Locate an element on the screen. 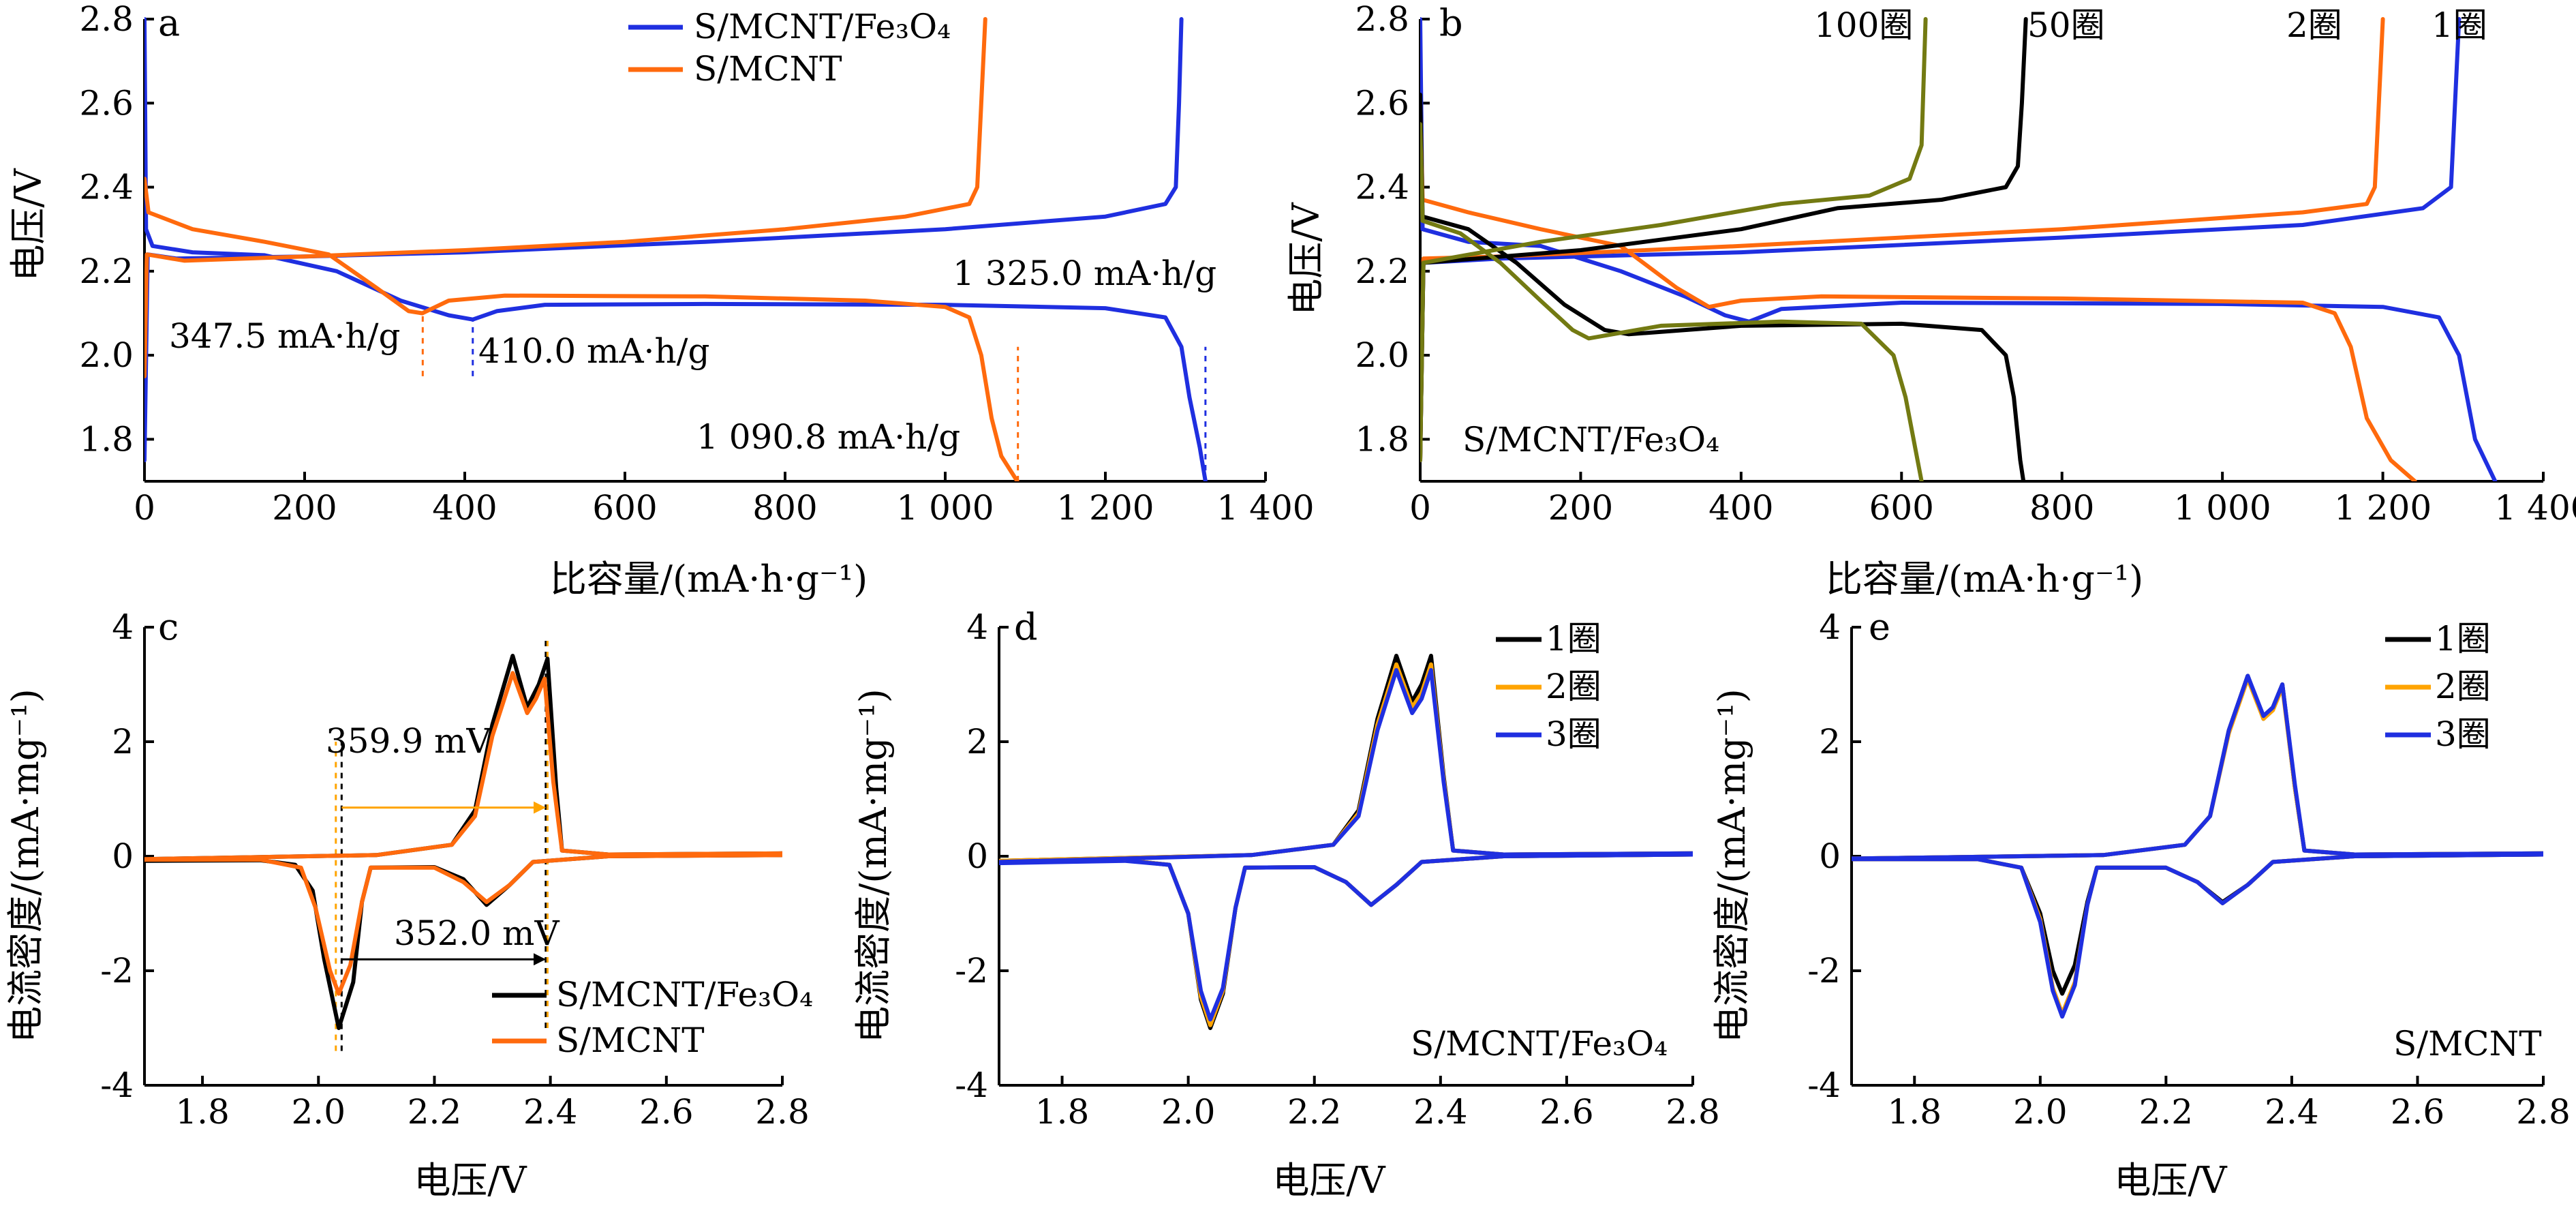 This screenshot has width=2576, height=1208. axis-e-x-title: 电压/V is located at coordinates (2170, 1180).